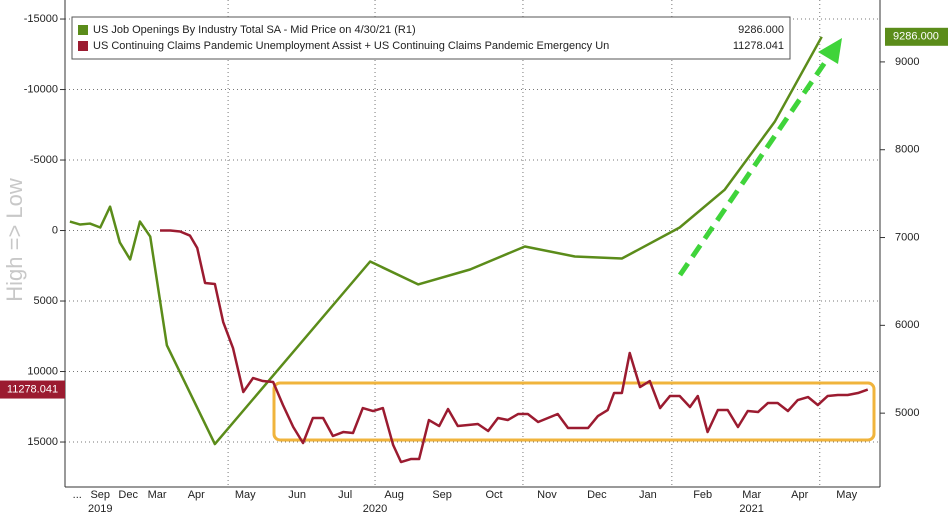 This screenshot has height=516, width=948. I want to click on y-tick-label: 10000, so click(42, 371).